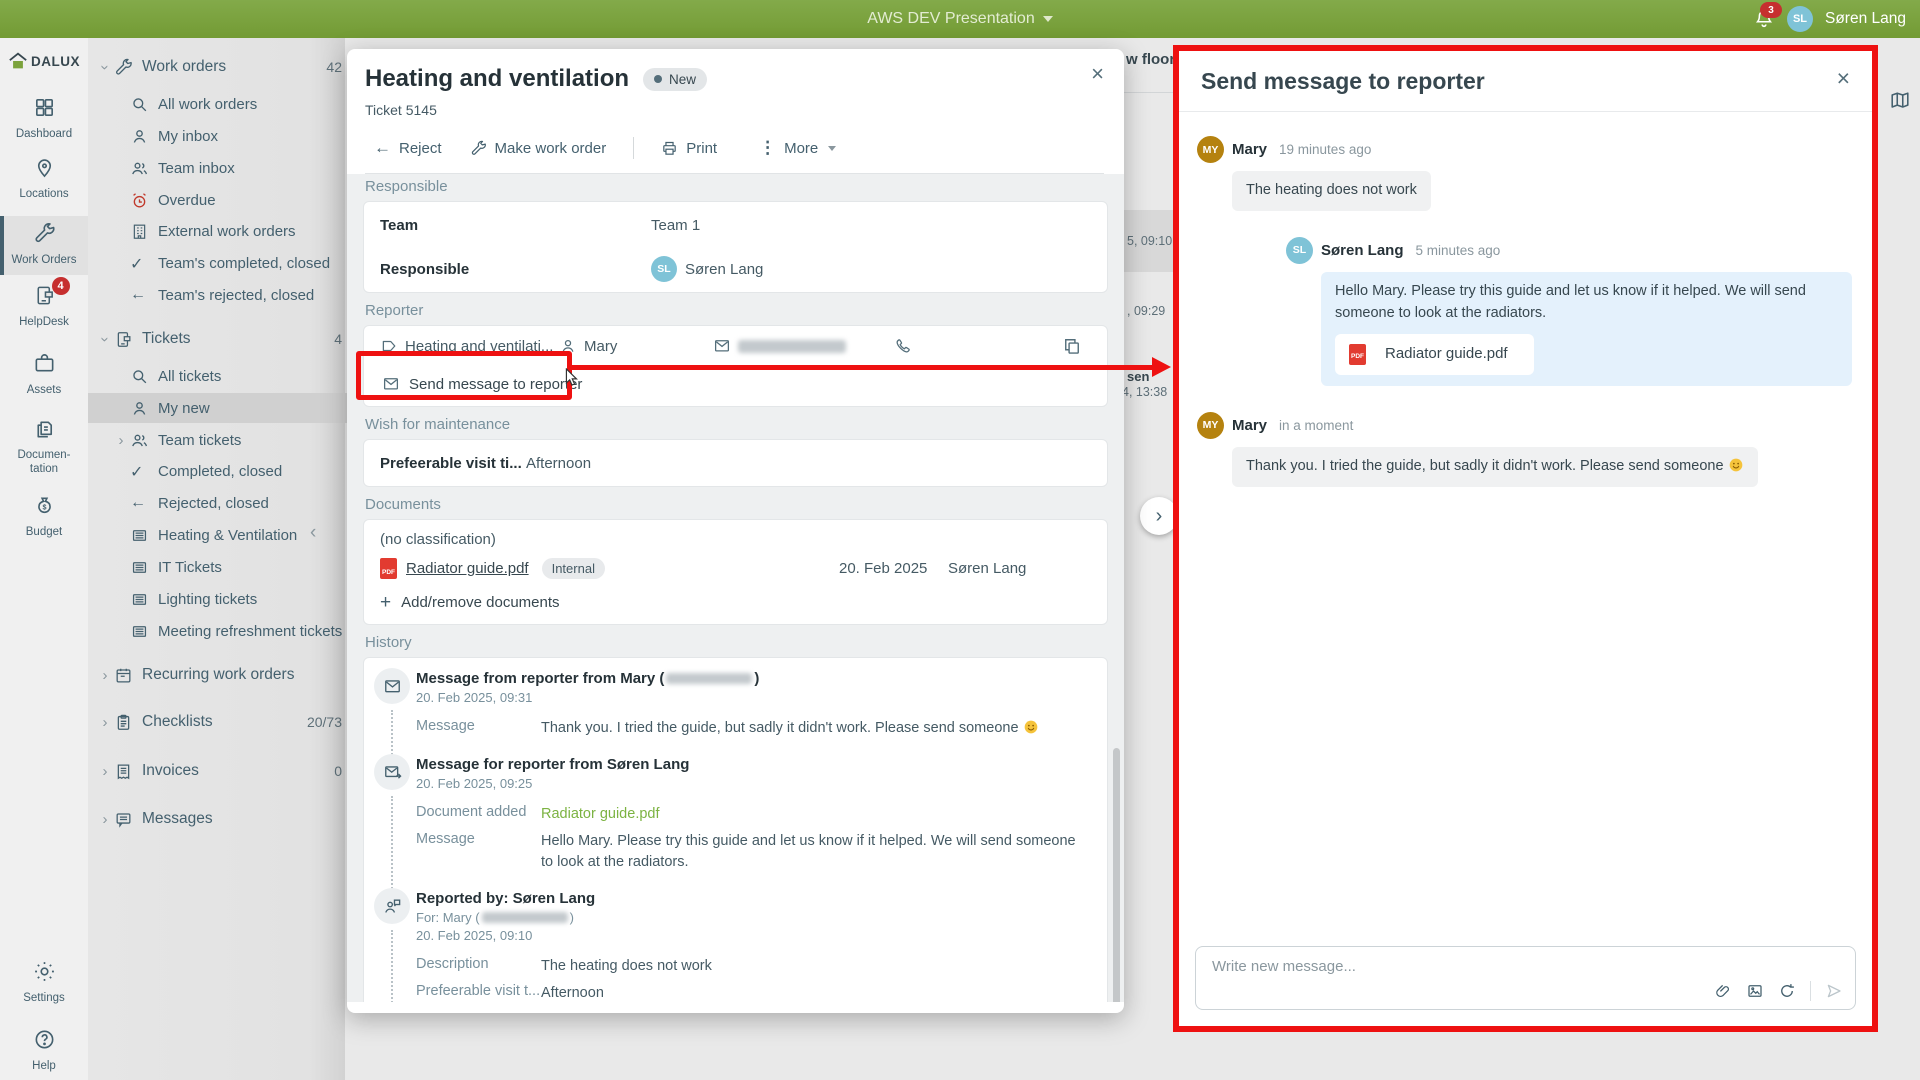 This screenshot has height=1080, width=1920. Describe the element at coordinates (1072, 346) in the screenshot. I see `copy-icon` at that location.